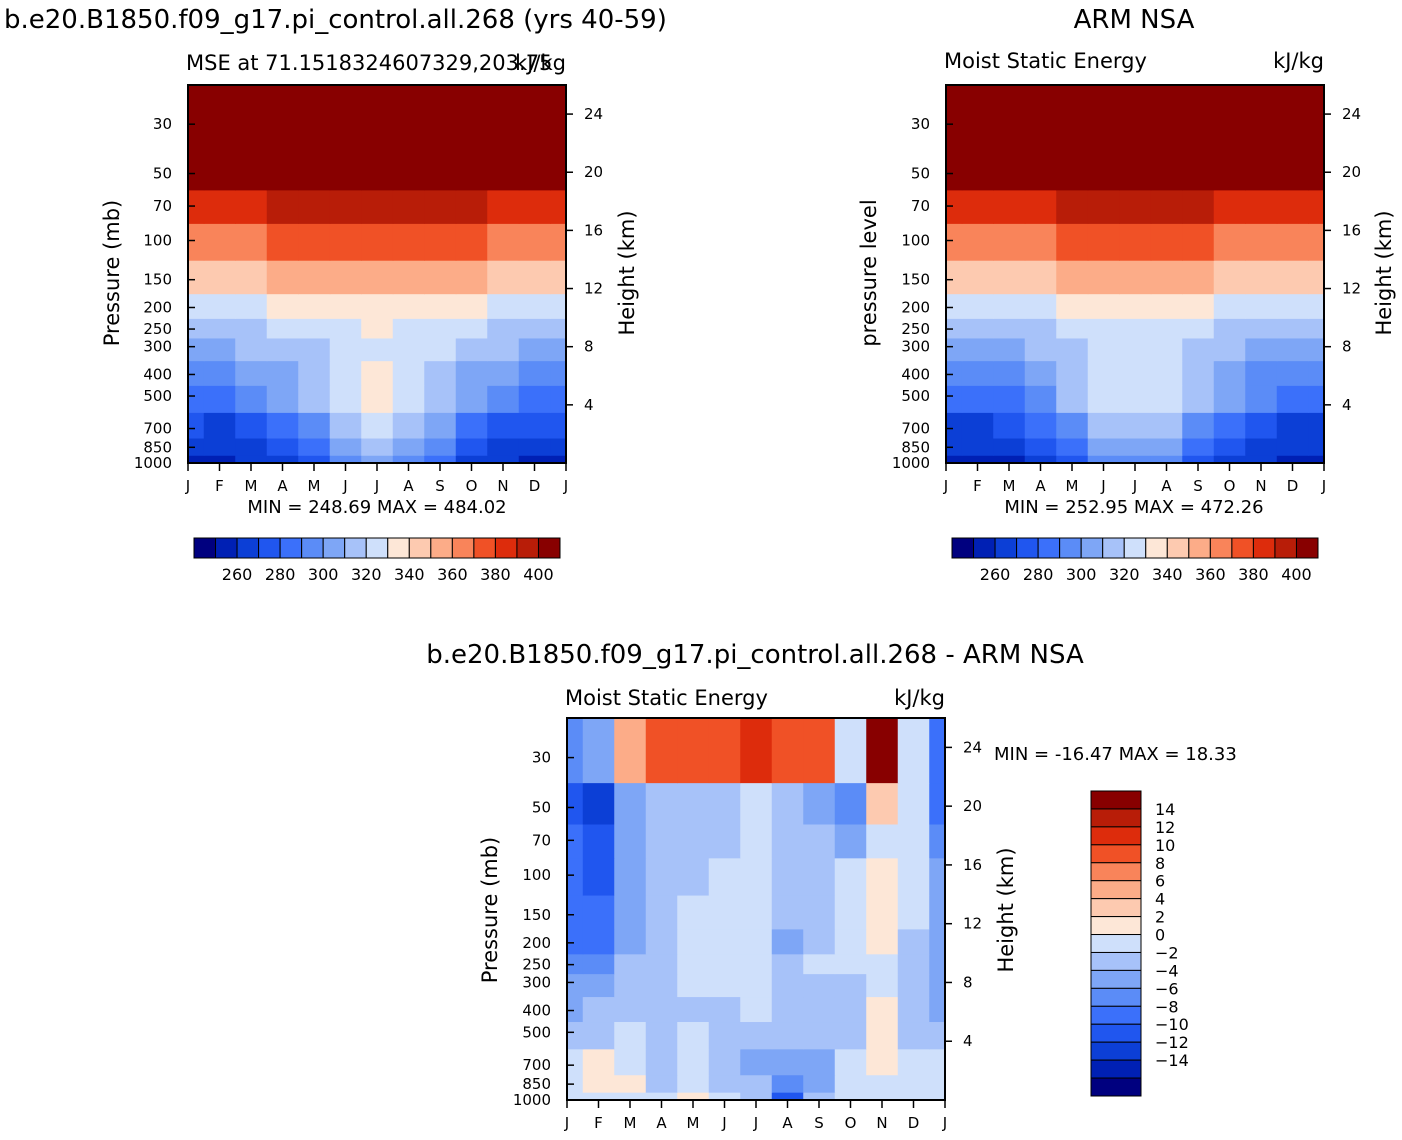  What do you see at coordinates (157, 347) in the screenshot?
I see `model-pressure-tick-label: 300` at bounding box center [157, 347].